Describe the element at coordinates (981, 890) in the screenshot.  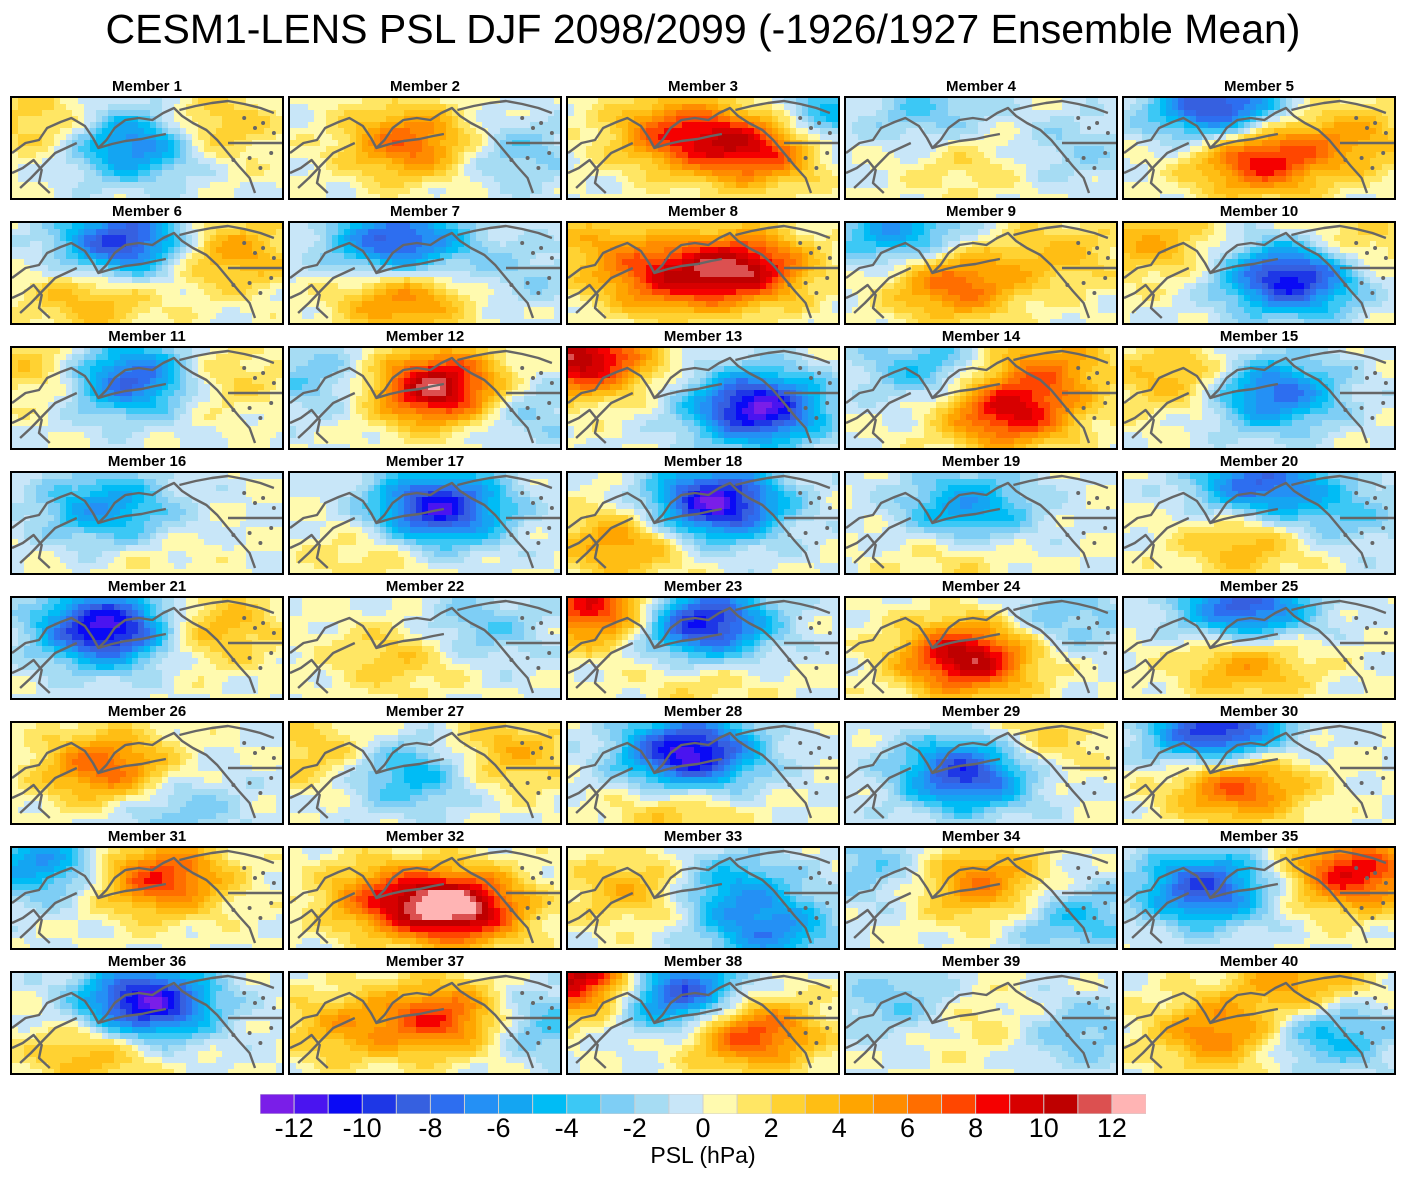
I see `ensemble-member-panel: Member 34` at that location.